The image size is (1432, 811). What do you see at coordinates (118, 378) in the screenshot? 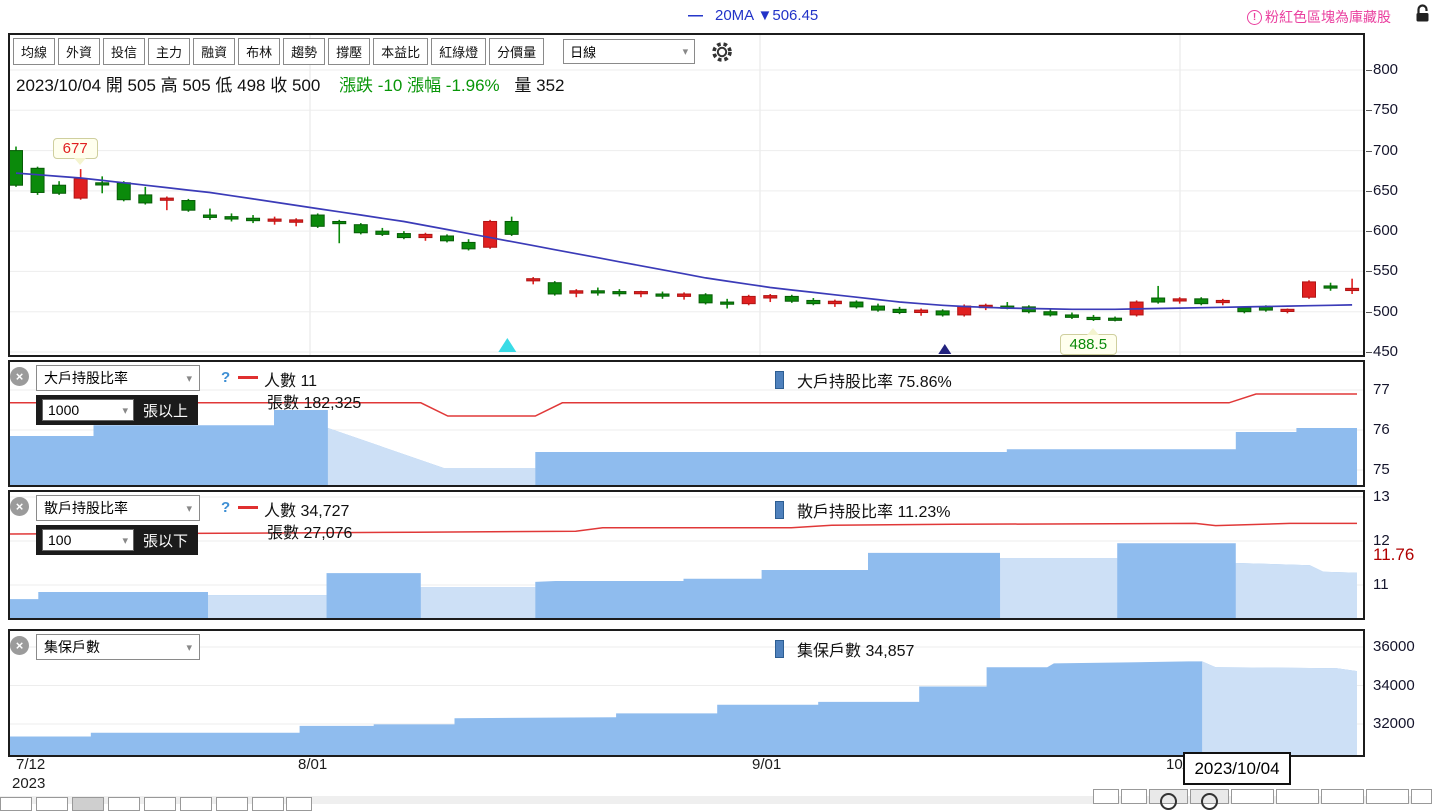
I see `indicator-select-major: 大戶持股比率 ▾` at bounding box center [118, 378].